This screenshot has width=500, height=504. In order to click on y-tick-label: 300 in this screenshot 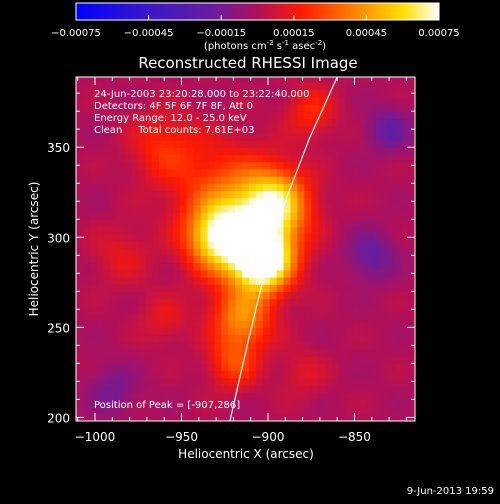, I will do `click(58, 238)`.